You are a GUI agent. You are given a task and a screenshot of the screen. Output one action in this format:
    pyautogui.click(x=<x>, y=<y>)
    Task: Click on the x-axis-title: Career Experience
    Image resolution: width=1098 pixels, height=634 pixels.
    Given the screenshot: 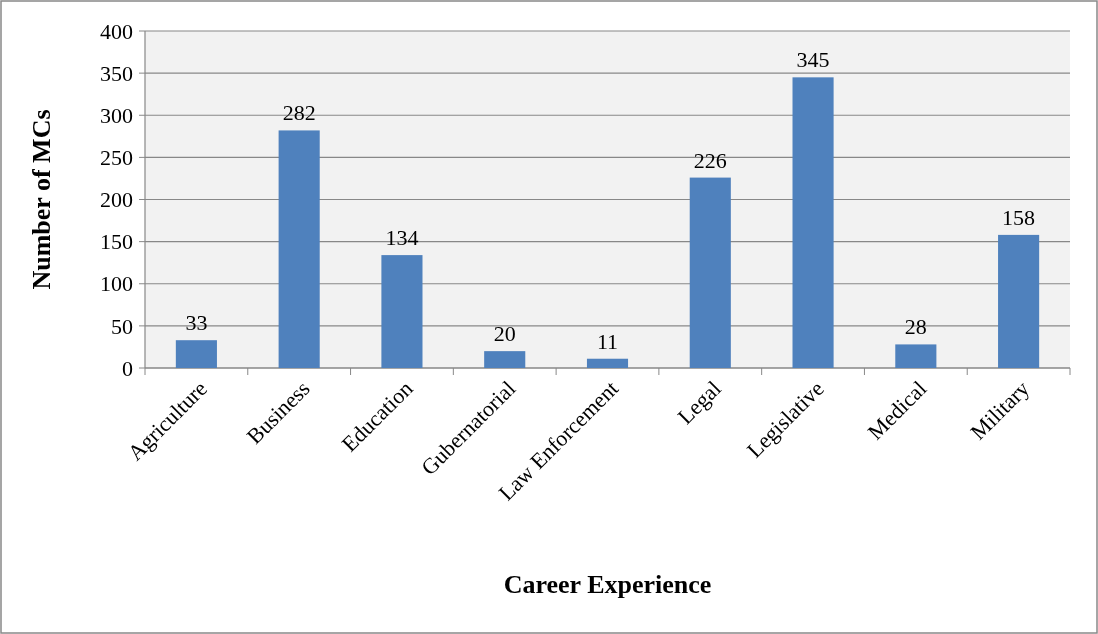 What is the action you would take?
    pyautogui.click(x=607, y=584)
    